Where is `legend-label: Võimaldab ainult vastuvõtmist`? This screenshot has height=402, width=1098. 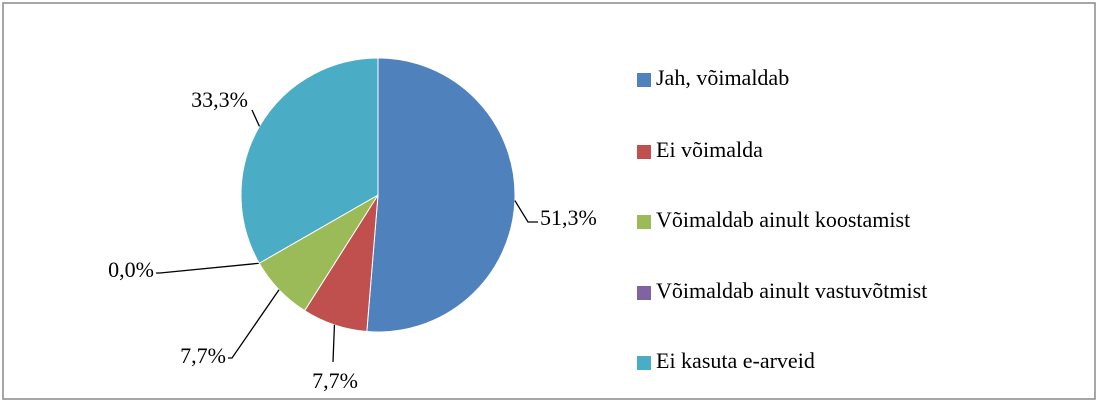
legend-label: Võimaldab ainult vastuvõtmist is located at coordinates (791, 290).